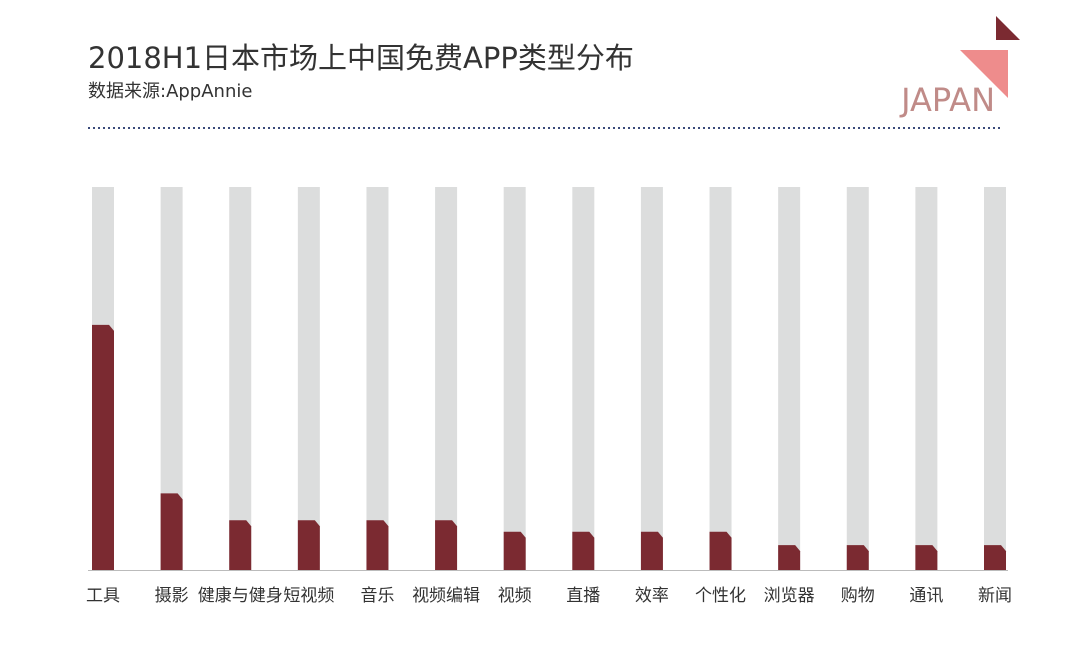 This screenshot has height=660, width=1080. What do you see at coordinates (515, 596) in the screenshot?
I see `x-tick-label: 视频` at bounding box center [515, 596].